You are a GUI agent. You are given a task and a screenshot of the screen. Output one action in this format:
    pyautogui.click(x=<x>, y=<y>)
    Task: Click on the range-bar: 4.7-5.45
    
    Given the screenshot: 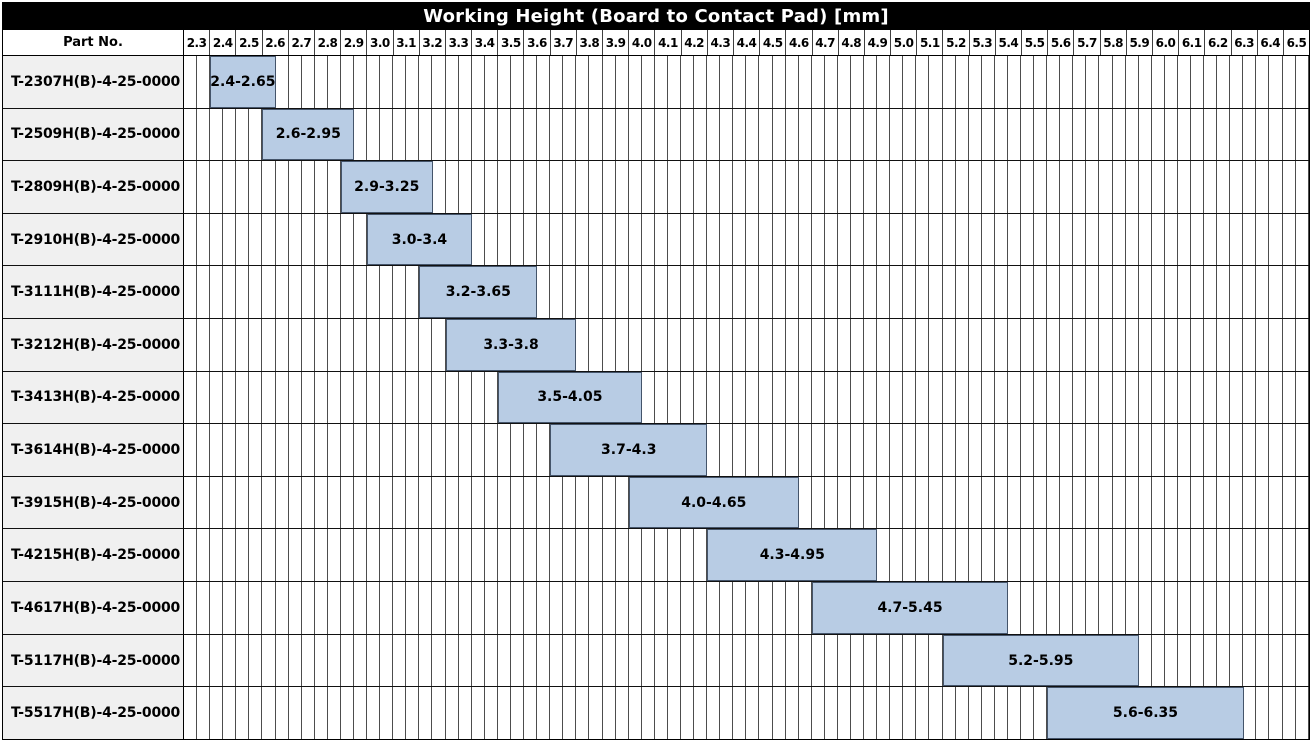 What is the action you would take?
    pyautogui.click(x=910, y=608)
    